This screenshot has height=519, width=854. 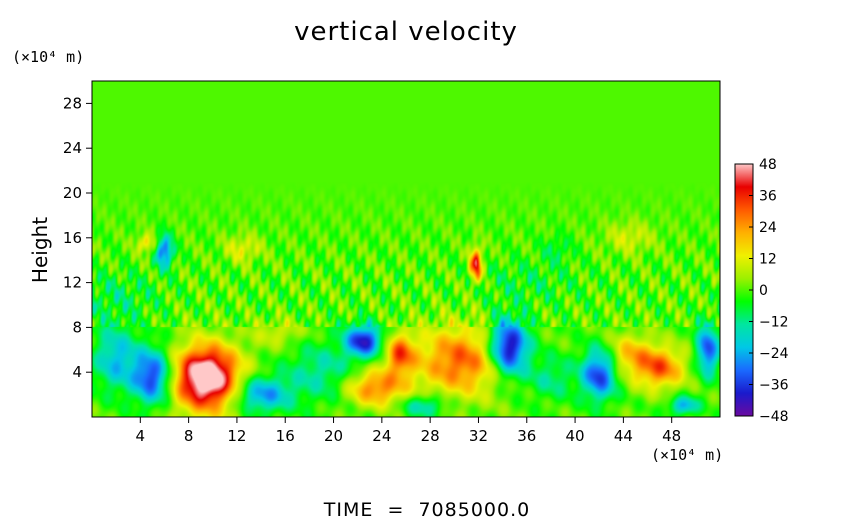 What do you see at coordinates (768, 260) in the screenshot?
I see `colorbar-tick-label: 12` at bounding box center [768, 260].